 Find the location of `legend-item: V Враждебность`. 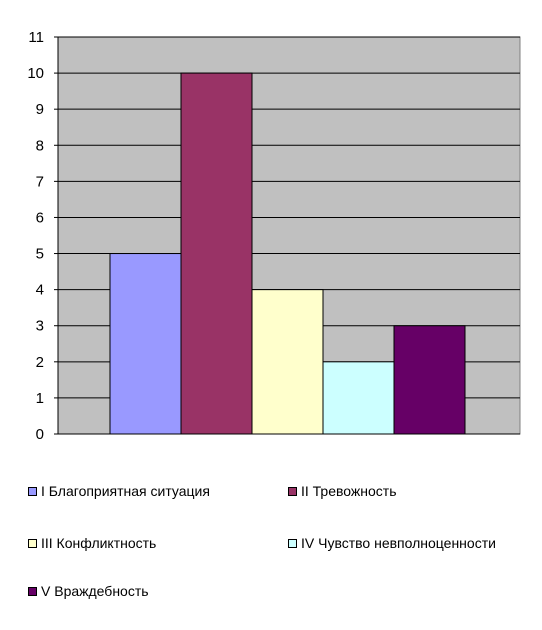

legend-item: V Враждебность is located at coordinates (88, 591).